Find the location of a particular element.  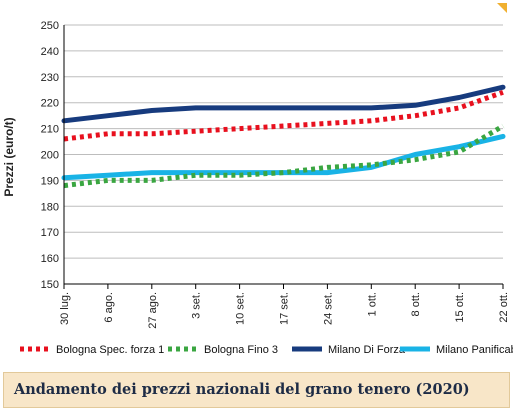

y-tick-label: 160 is located at coordinates (50, 259).